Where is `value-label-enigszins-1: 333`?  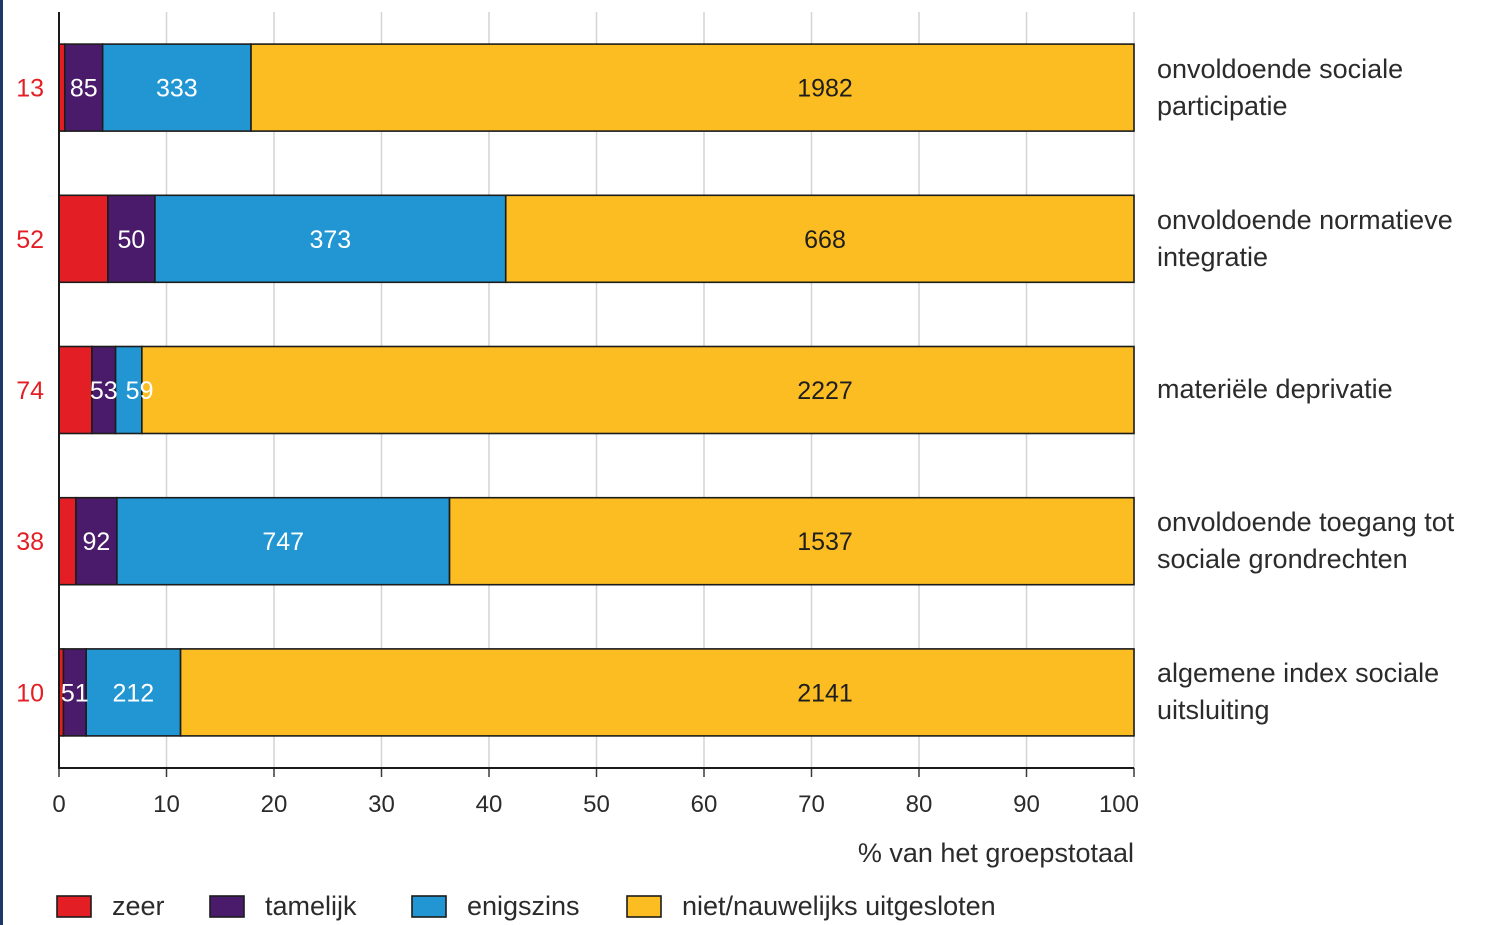 value-label-enigszins-1: 333 is located at coordinates (177, 89).